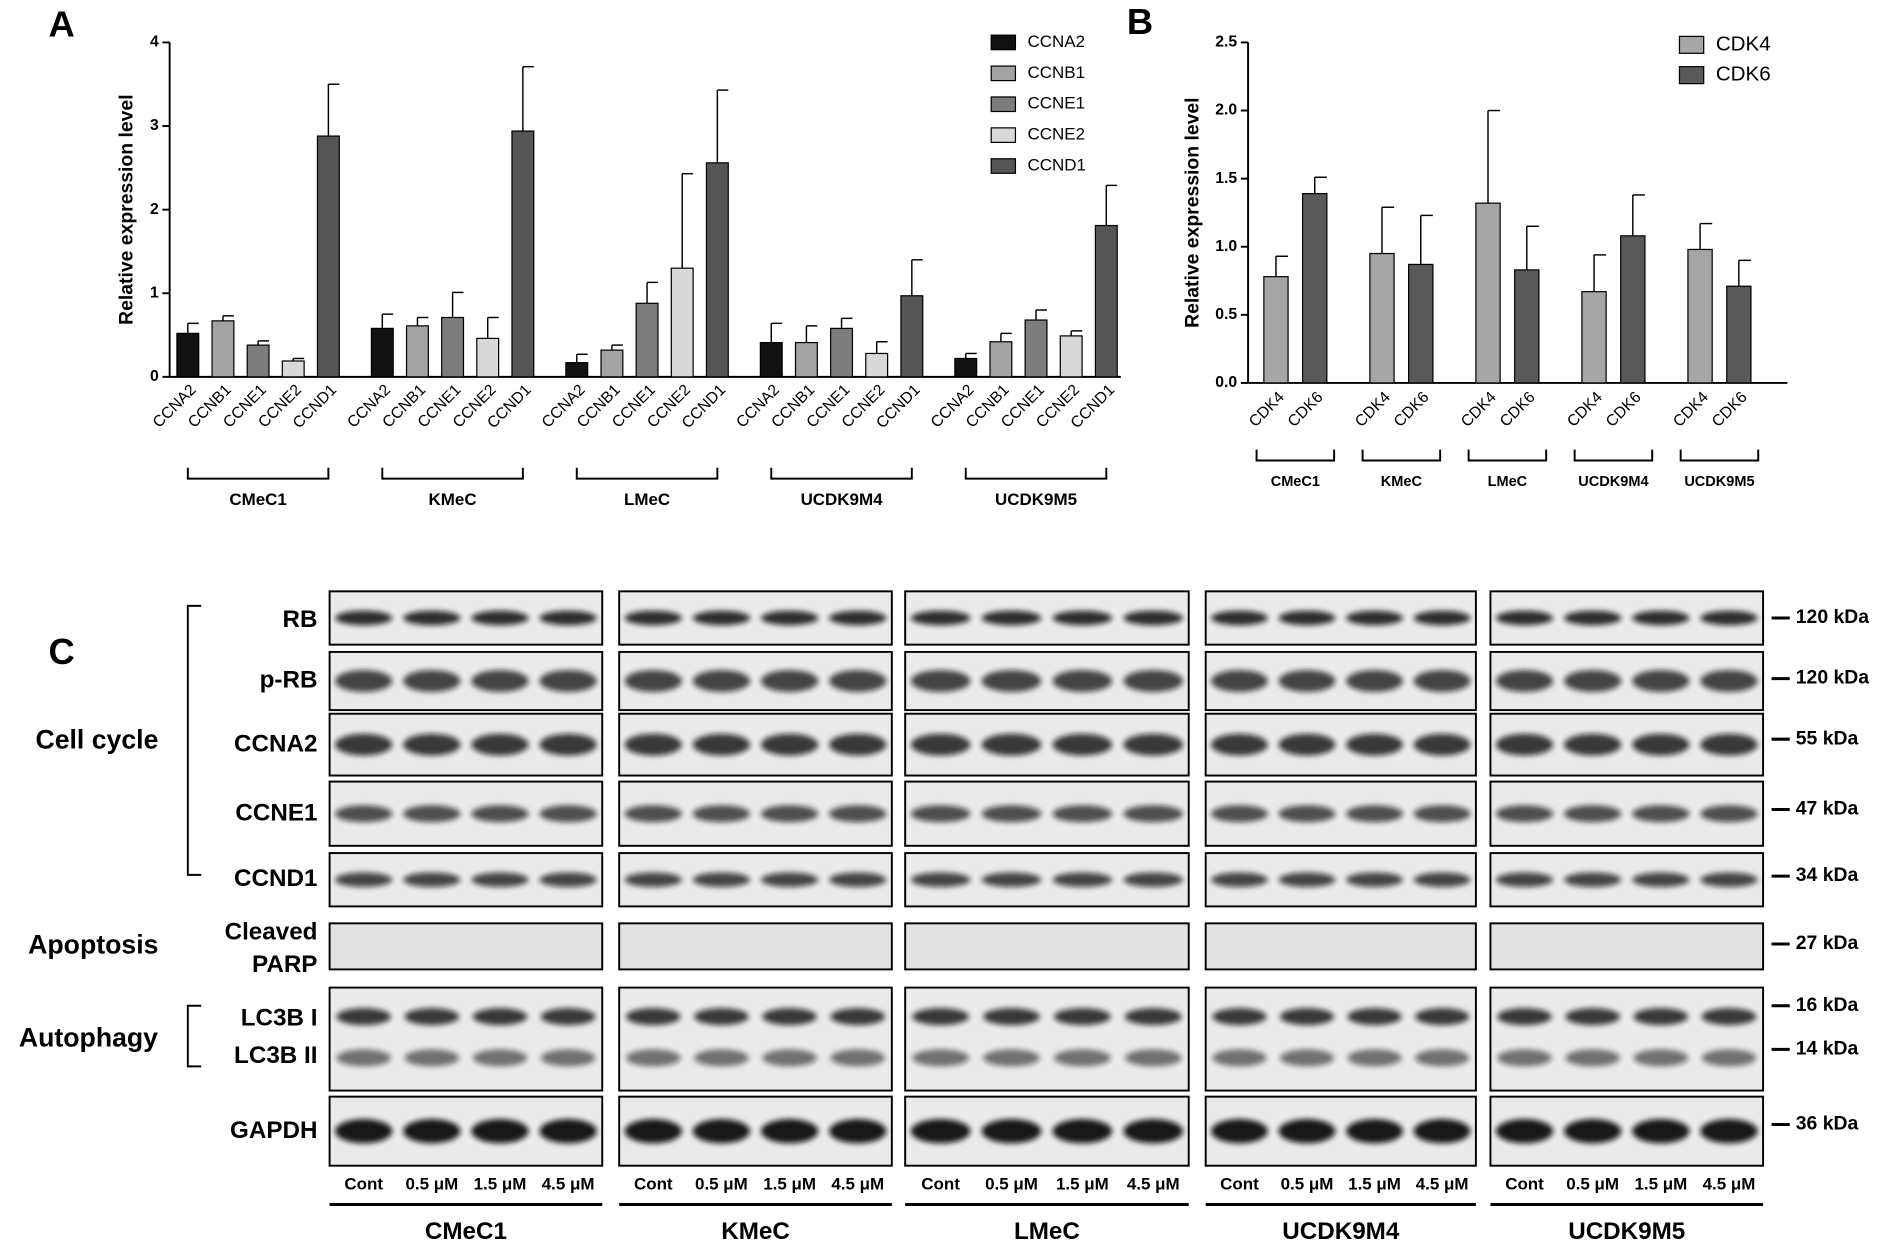 The image size is (1900, 1252). Describe the element at coordinates (647, 499) in the screenshot. I see `group-label: LMeC` at that location.